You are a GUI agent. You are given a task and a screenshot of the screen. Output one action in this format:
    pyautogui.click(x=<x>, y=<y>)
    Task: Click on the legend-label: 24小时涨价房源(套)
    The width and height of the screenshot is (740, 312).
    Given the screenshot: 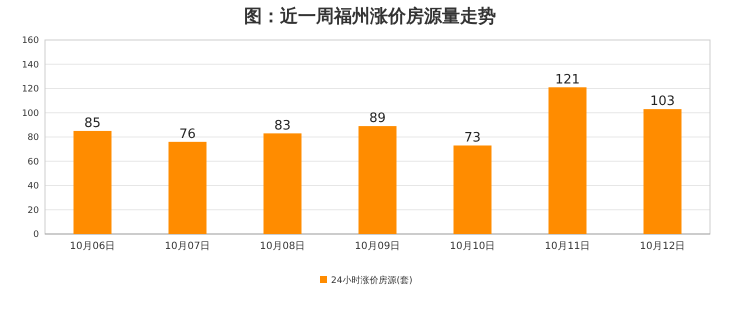 What is the action you would take?
    pyautogui.click(x=371, y=280)
    